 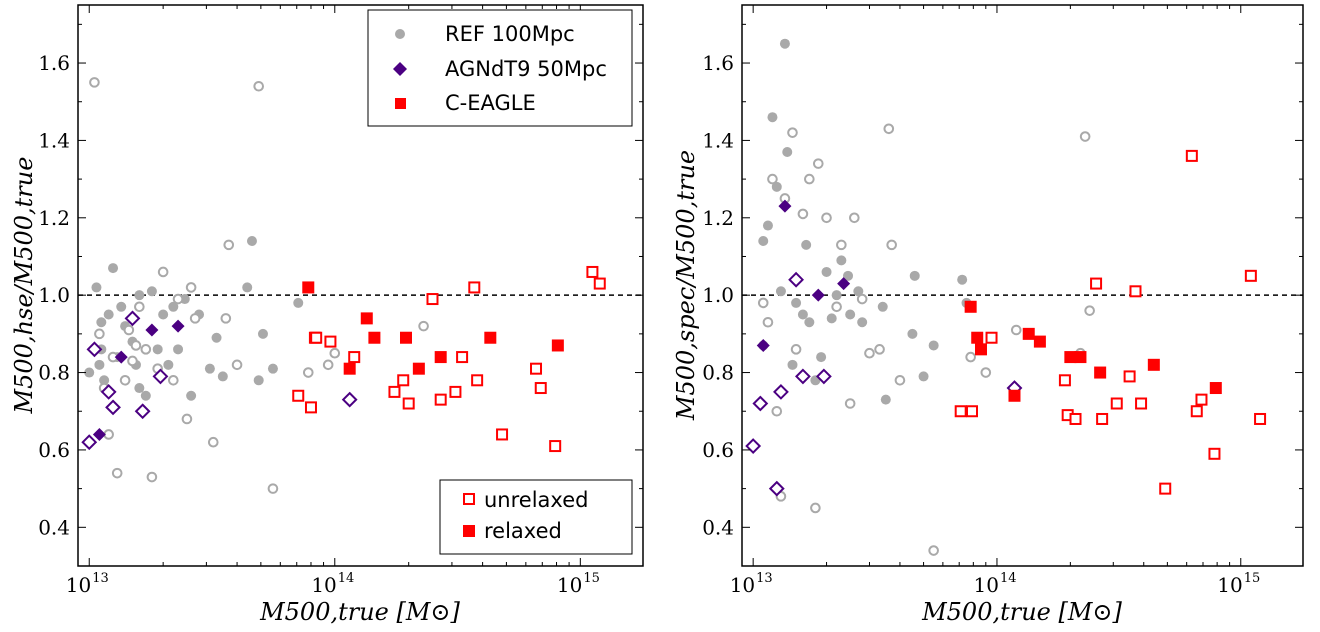 What do you see at coordinates (742, 585) in the screenshot?
I see `right-xtick-label: 10` at bounding box center [742, 585].